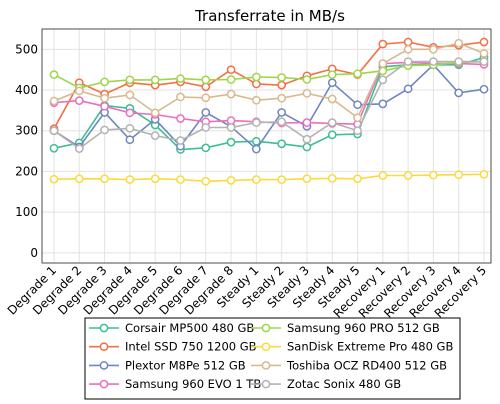  I want to click on legend-item: Toshiba OCZ RD400 512 GB, so click(349, 365).